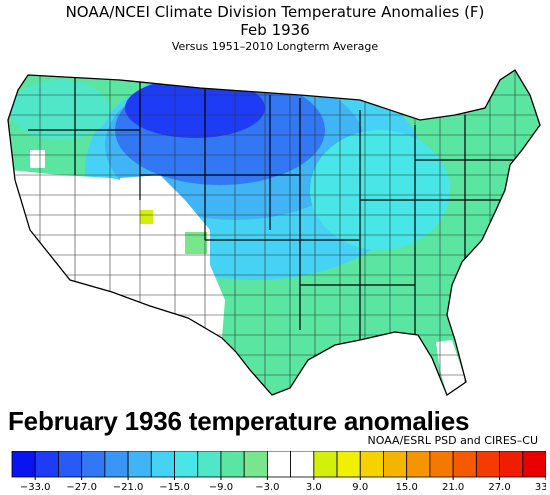 The width and height of the screenshot is (550, 495). I want to click on colorbar-tick-label: 9.0, so click(360, 487).